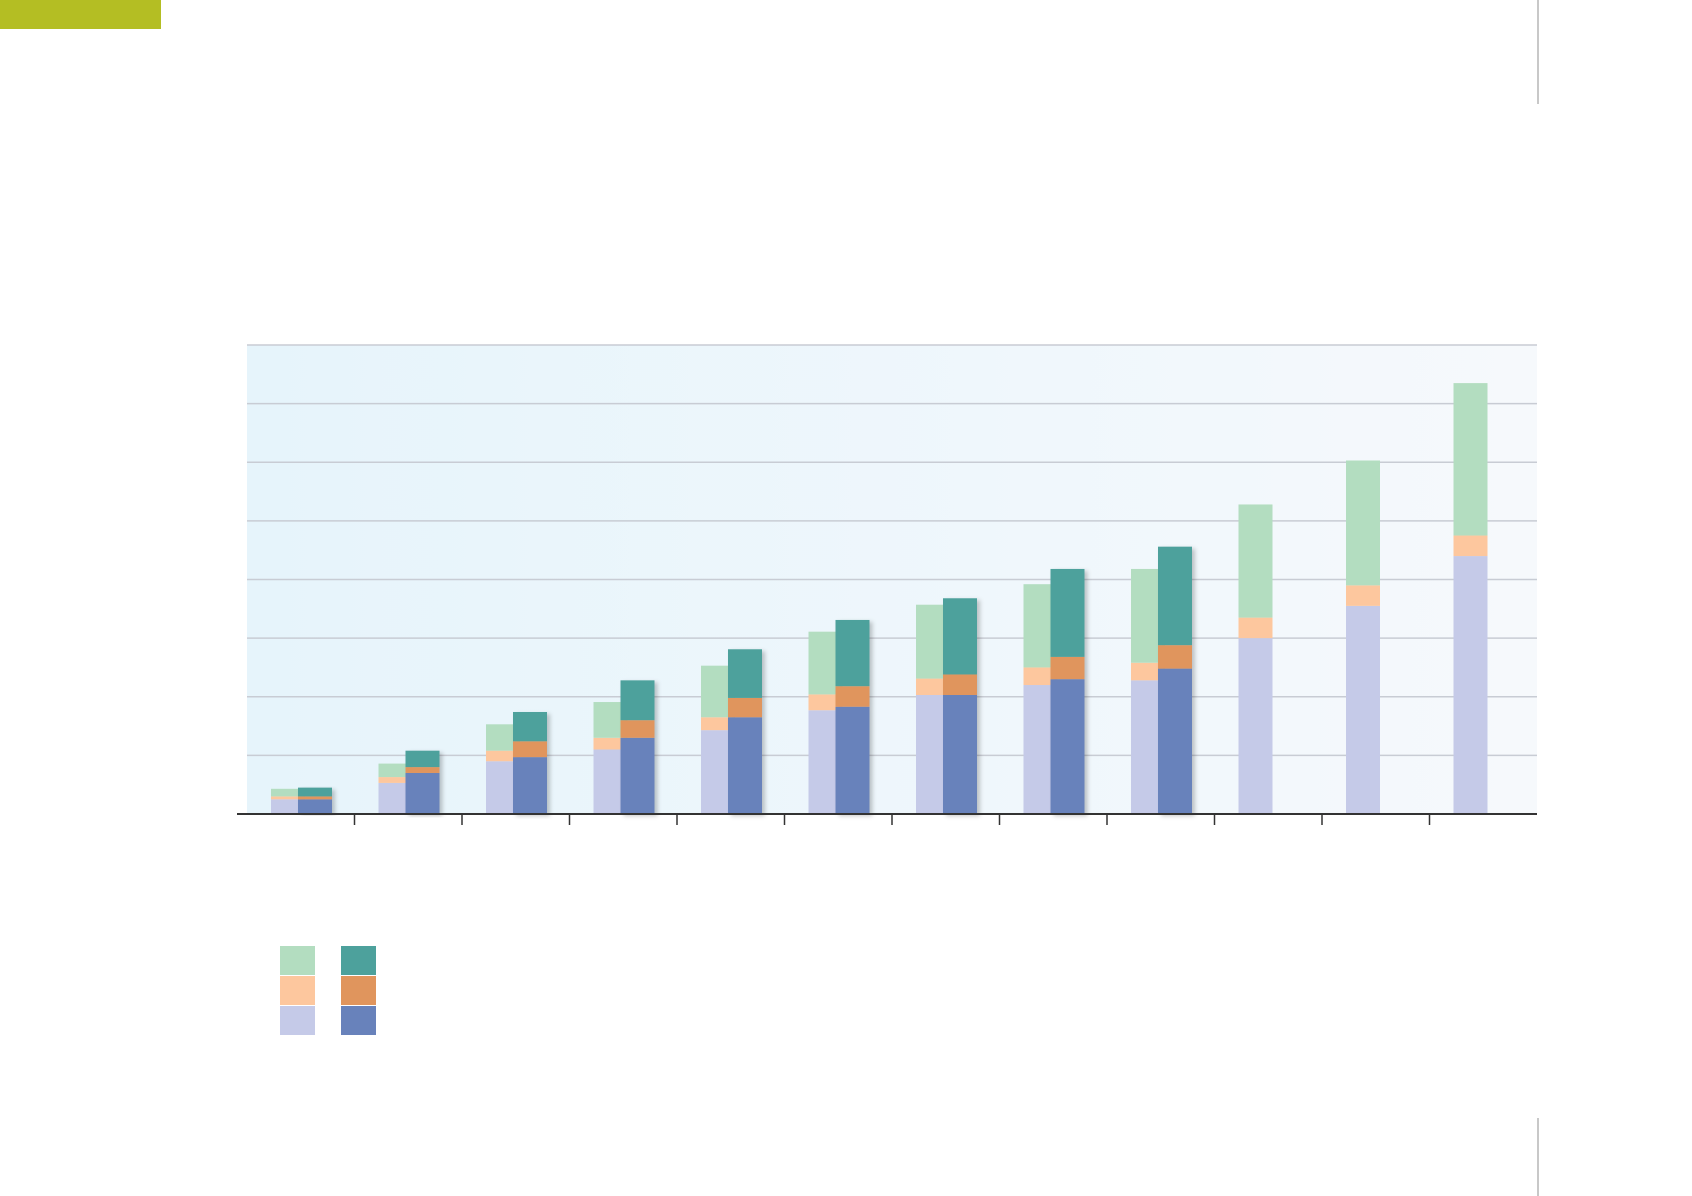 The height and width of the screenshot is (1196, 1692). I want to click on x-axis, so click(887, 819).